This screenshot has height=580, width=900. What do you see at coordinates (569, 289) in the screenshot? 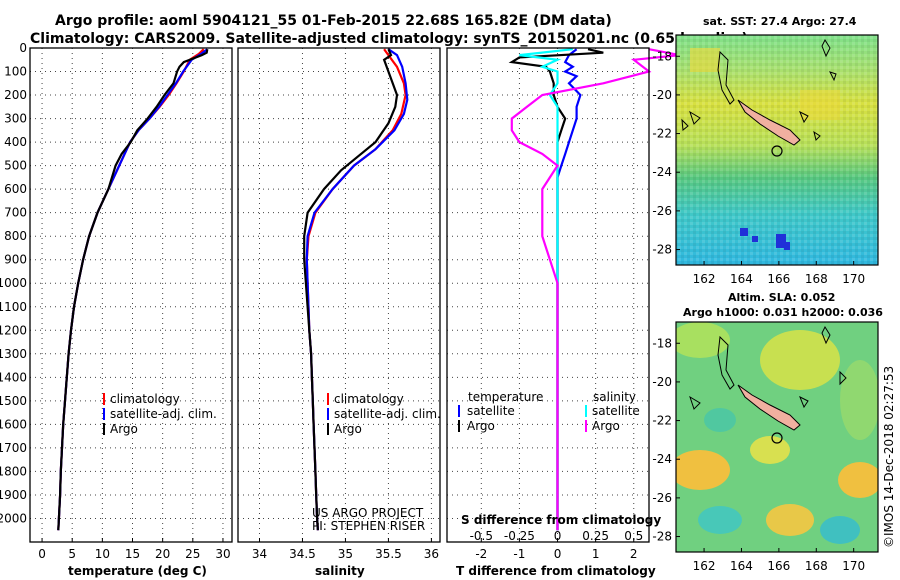
I see `series-line-t-satellite` at bounding box center [569, 289].